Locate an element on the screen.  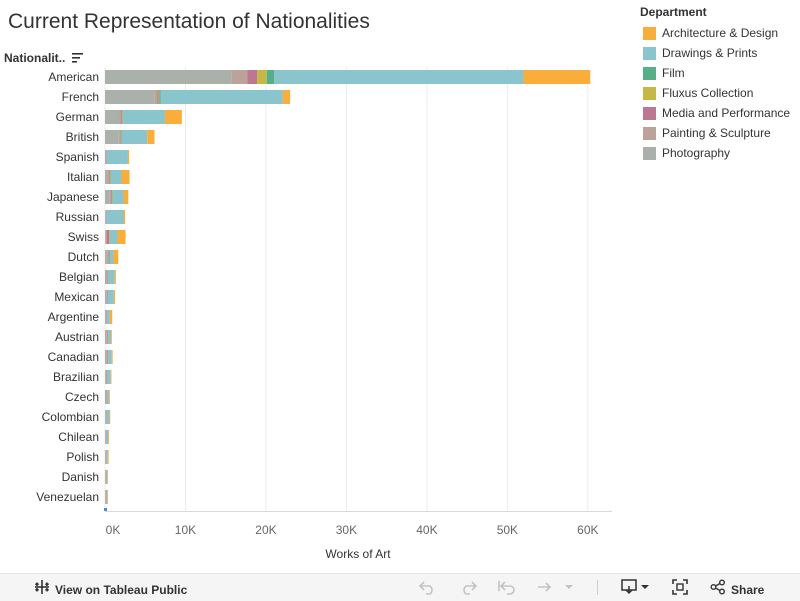
legend-item-fluxus-collection: Fluxus Collection is located at coordinates (720, 93).